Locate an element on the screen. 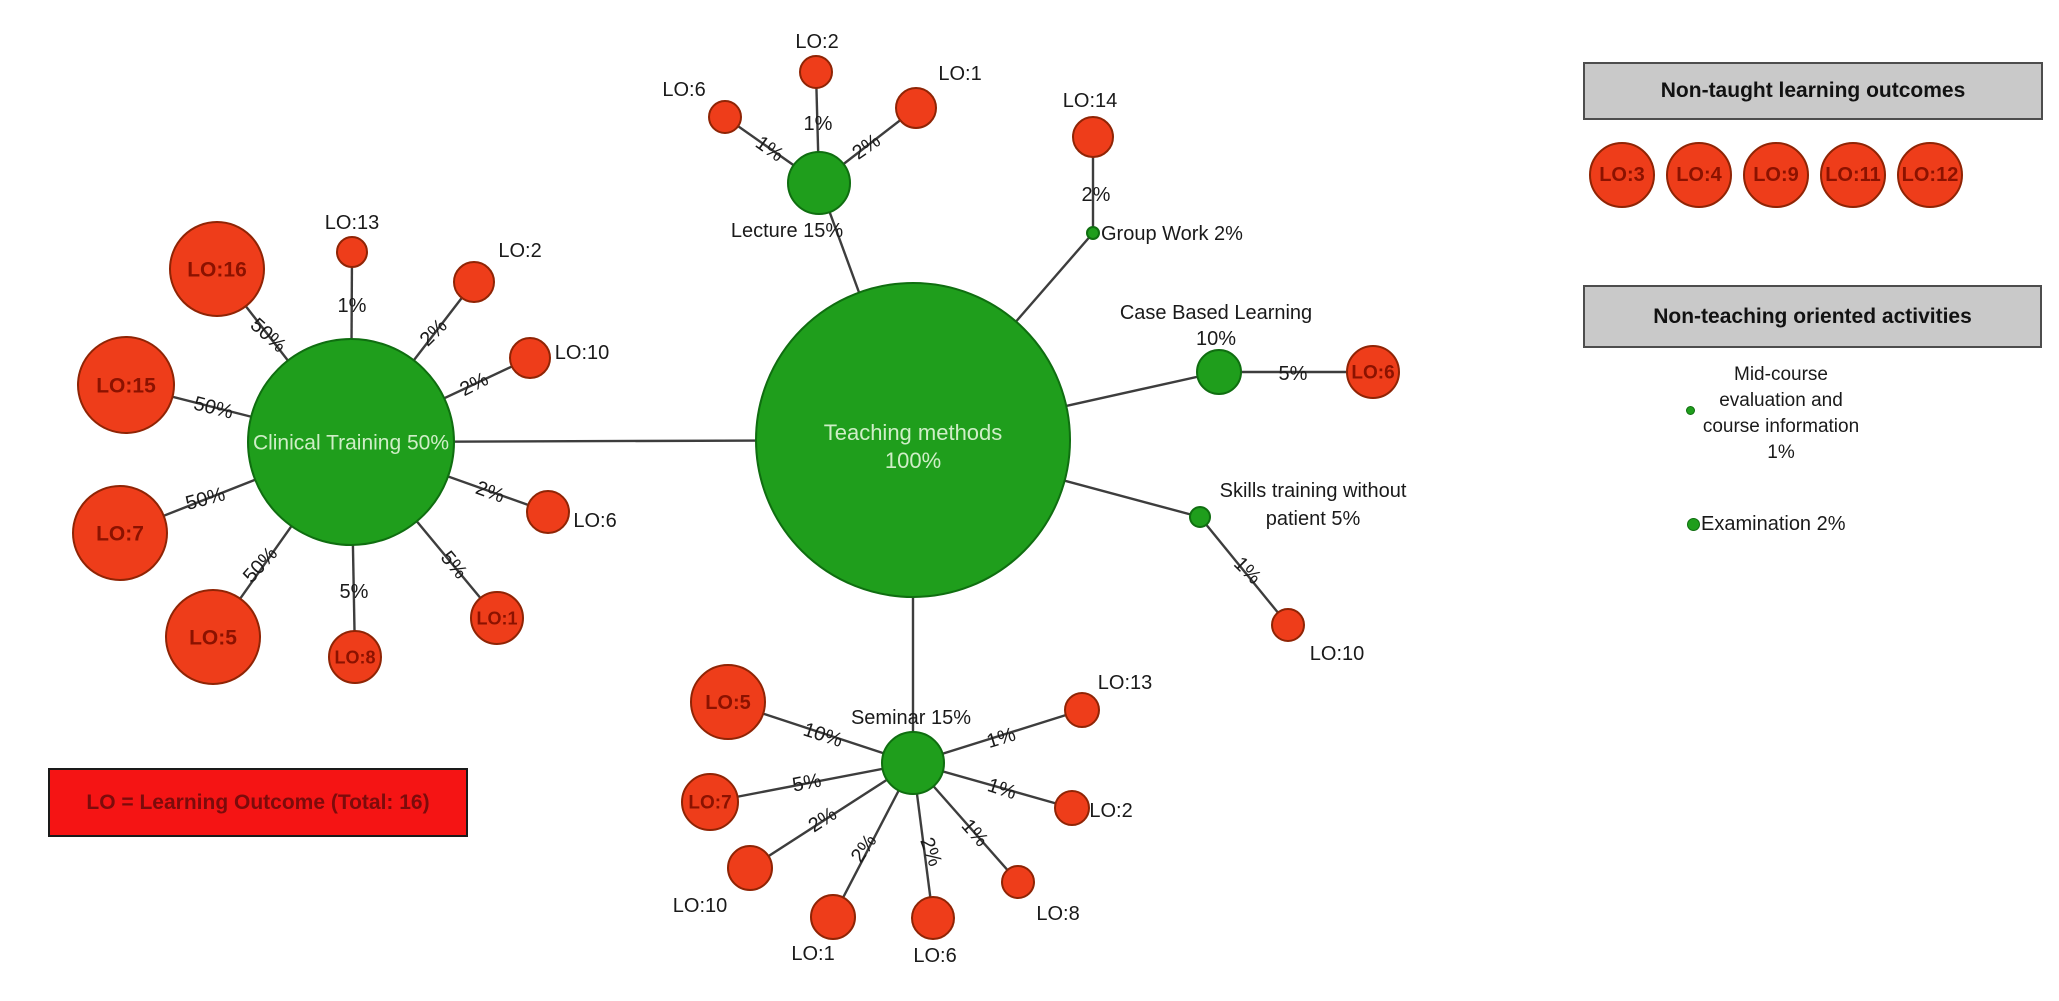 The image size is (2059, 1001). node-groupwork is located at coordinates (1093, 233).